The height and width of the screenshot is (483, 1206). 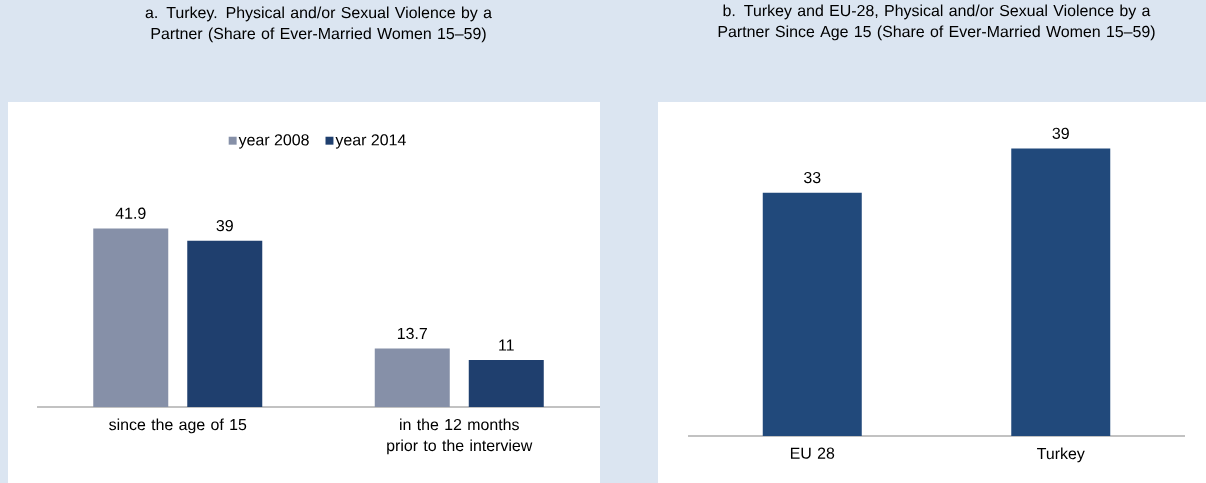 I want to click on x-tick-label: in the 12 months prior to the interview, so click(x=460, y=436).